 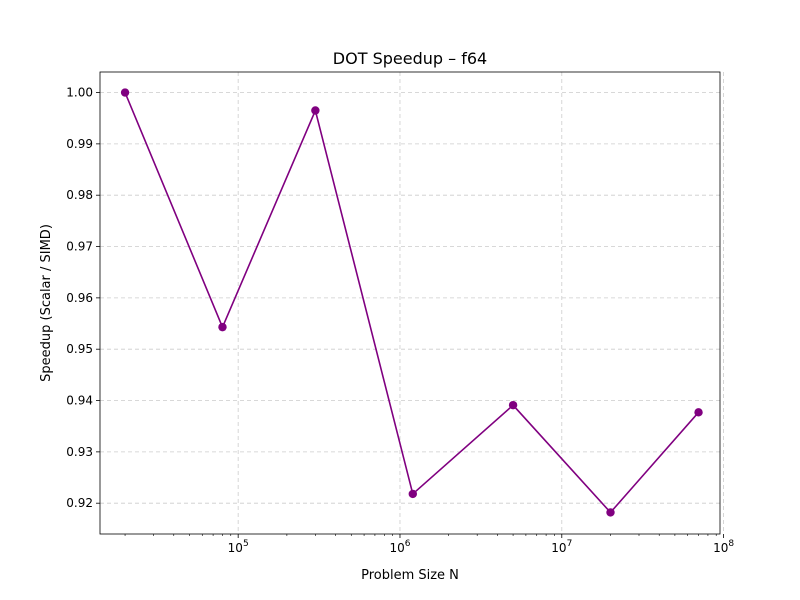 I want to click on y-tick-label: 0.92, so click(x=79, y=503).